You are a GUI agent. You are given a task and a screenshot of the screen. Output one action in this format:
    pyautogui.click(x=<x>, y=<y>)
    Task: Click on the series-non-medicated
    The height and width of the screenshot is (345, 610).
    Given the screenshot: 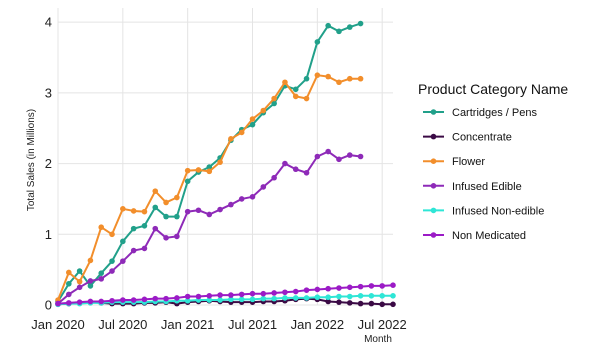 What is the action you would take?
    pyautogui.click(x=225, y=294)
    